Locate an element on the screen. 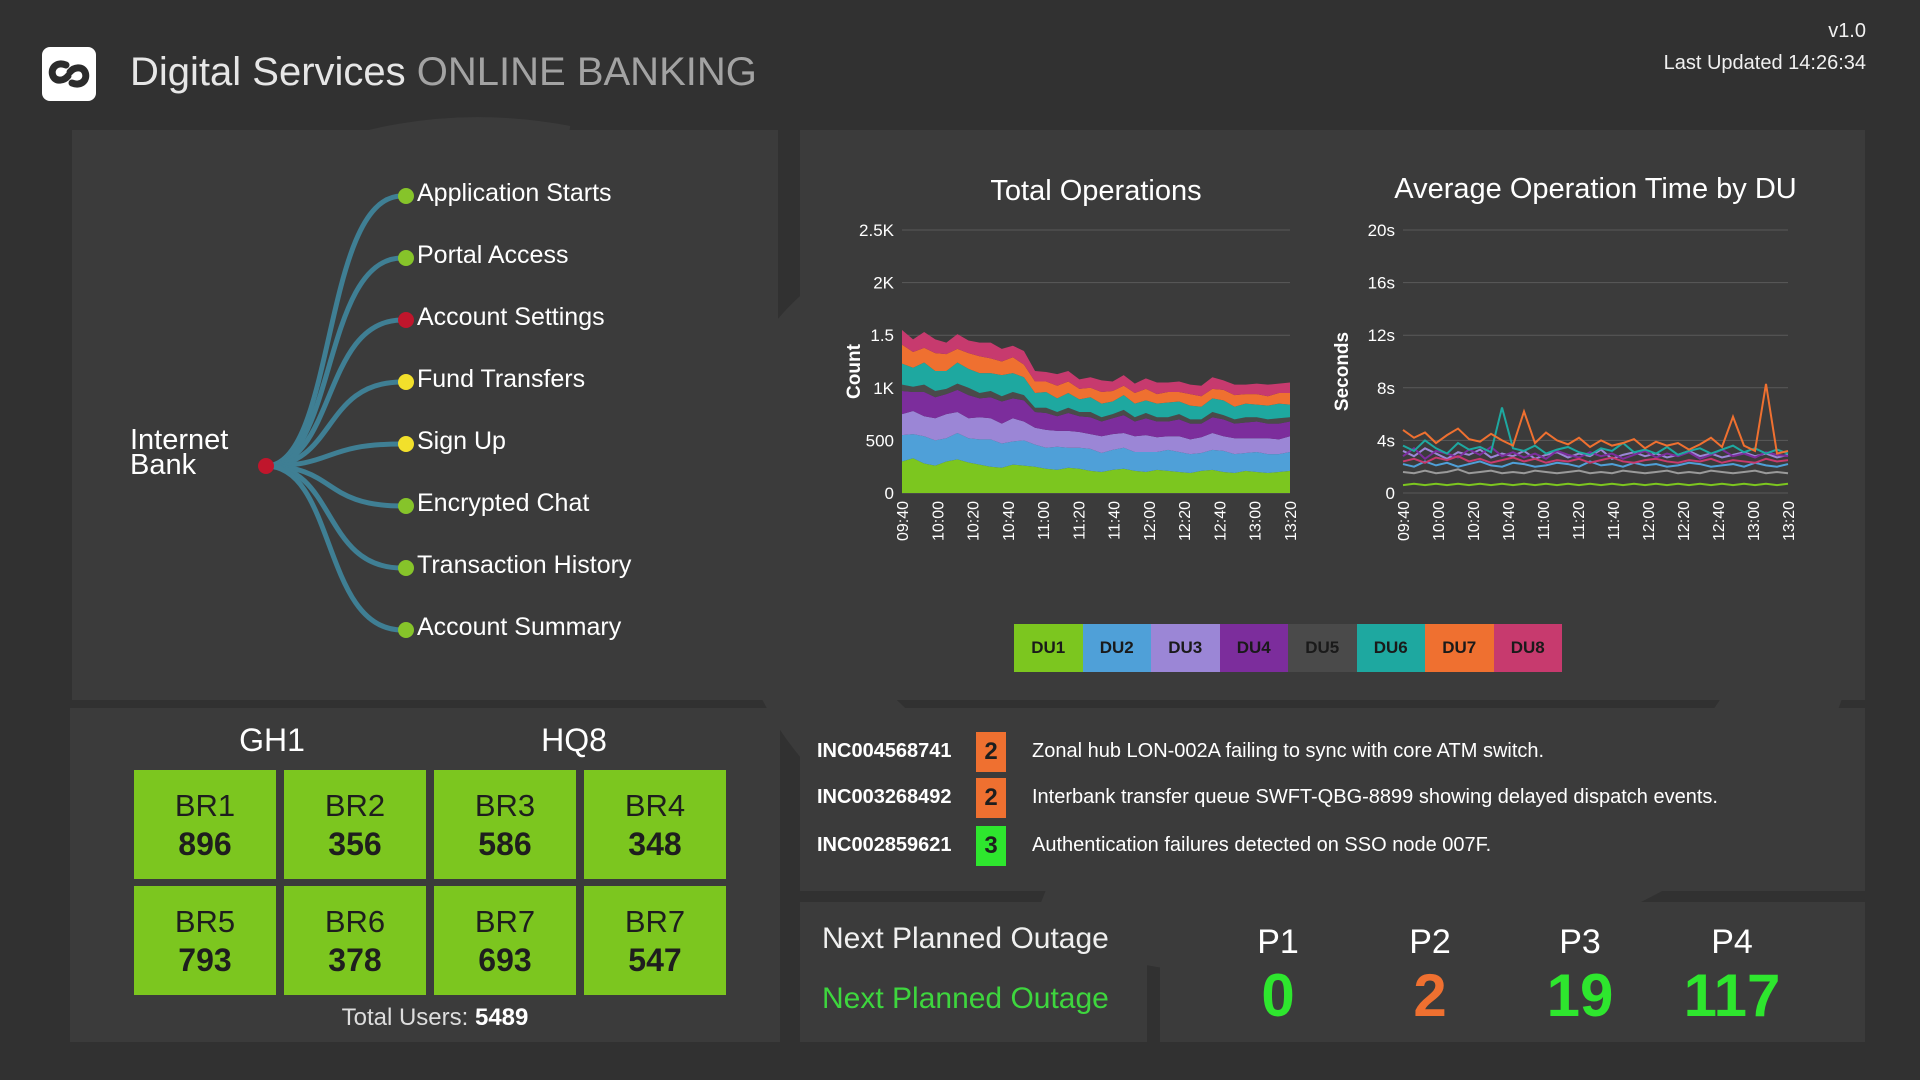  branch-name: BR2 is located at coordinates (355, 805).